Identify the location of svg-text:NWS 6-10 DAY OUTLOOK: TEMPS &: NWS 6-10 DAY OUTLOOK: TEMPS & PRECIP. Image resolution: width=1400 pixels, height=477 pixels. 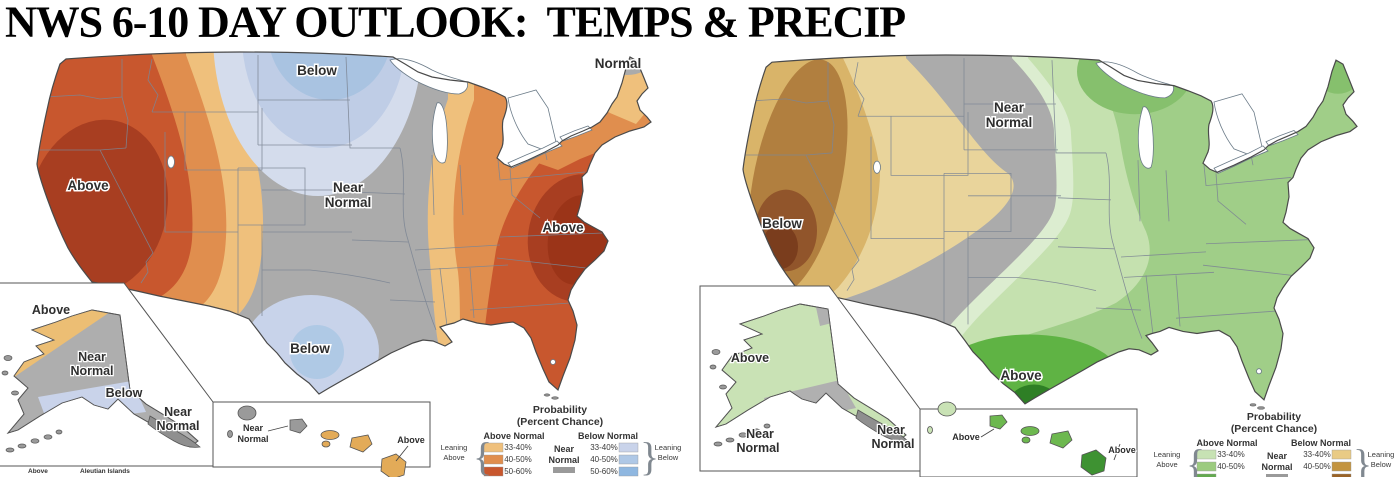
(455, 23).